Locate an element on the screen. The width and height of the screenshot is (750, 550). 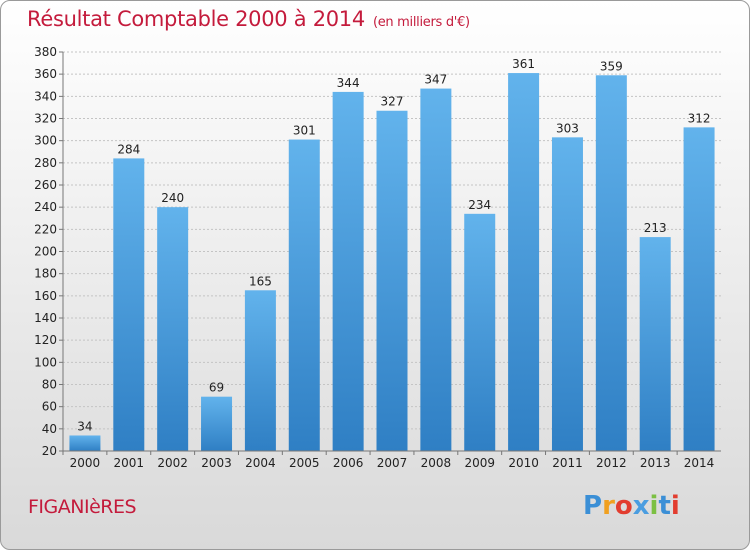
bar-value-label: 359 is located at coordinates (611, 66).